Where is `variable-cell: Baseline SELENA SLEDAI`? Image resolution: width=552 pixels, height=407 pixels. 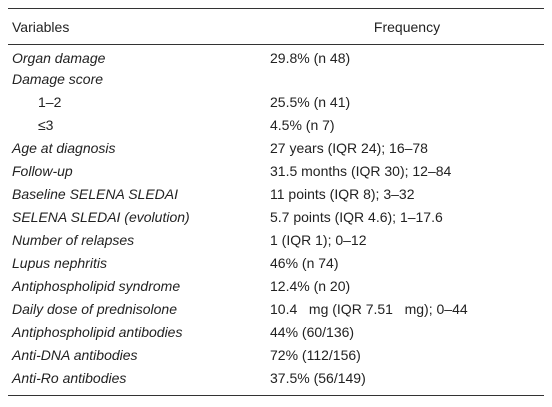
variable-cell: Baseline SELENA SLEDAI is located at coordinates (95, 194).